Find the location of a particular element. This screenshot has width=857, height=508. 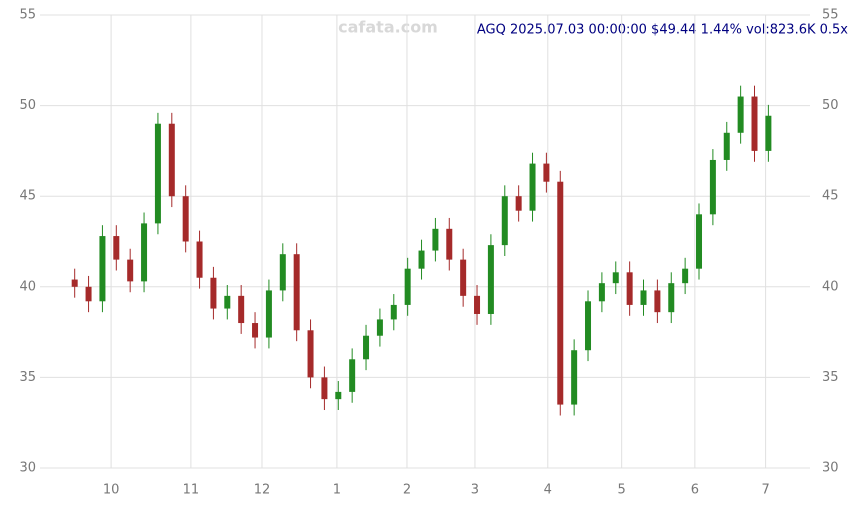

y-tick-label: 35 is located at coordinates (27, 377).